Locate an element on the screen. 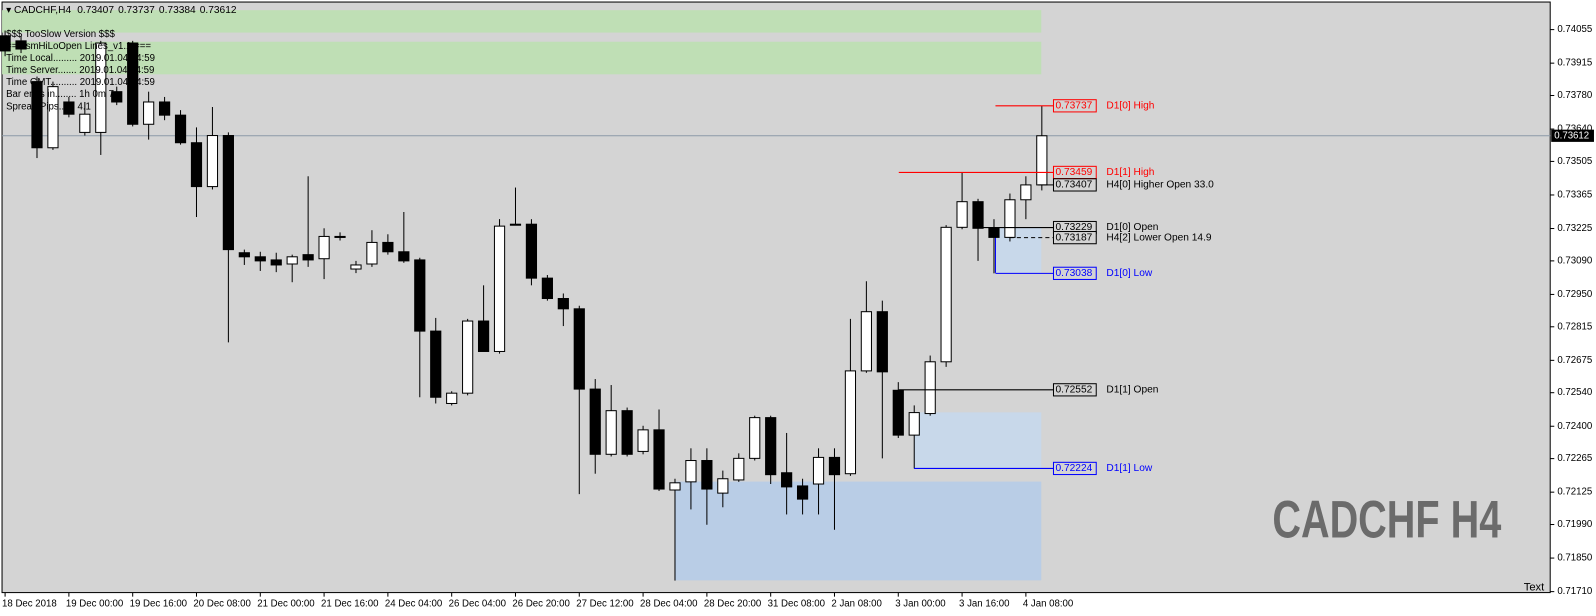 This screenshot has width=1596, height=616. close: 0.73612 is located at coordinates (218, 10).